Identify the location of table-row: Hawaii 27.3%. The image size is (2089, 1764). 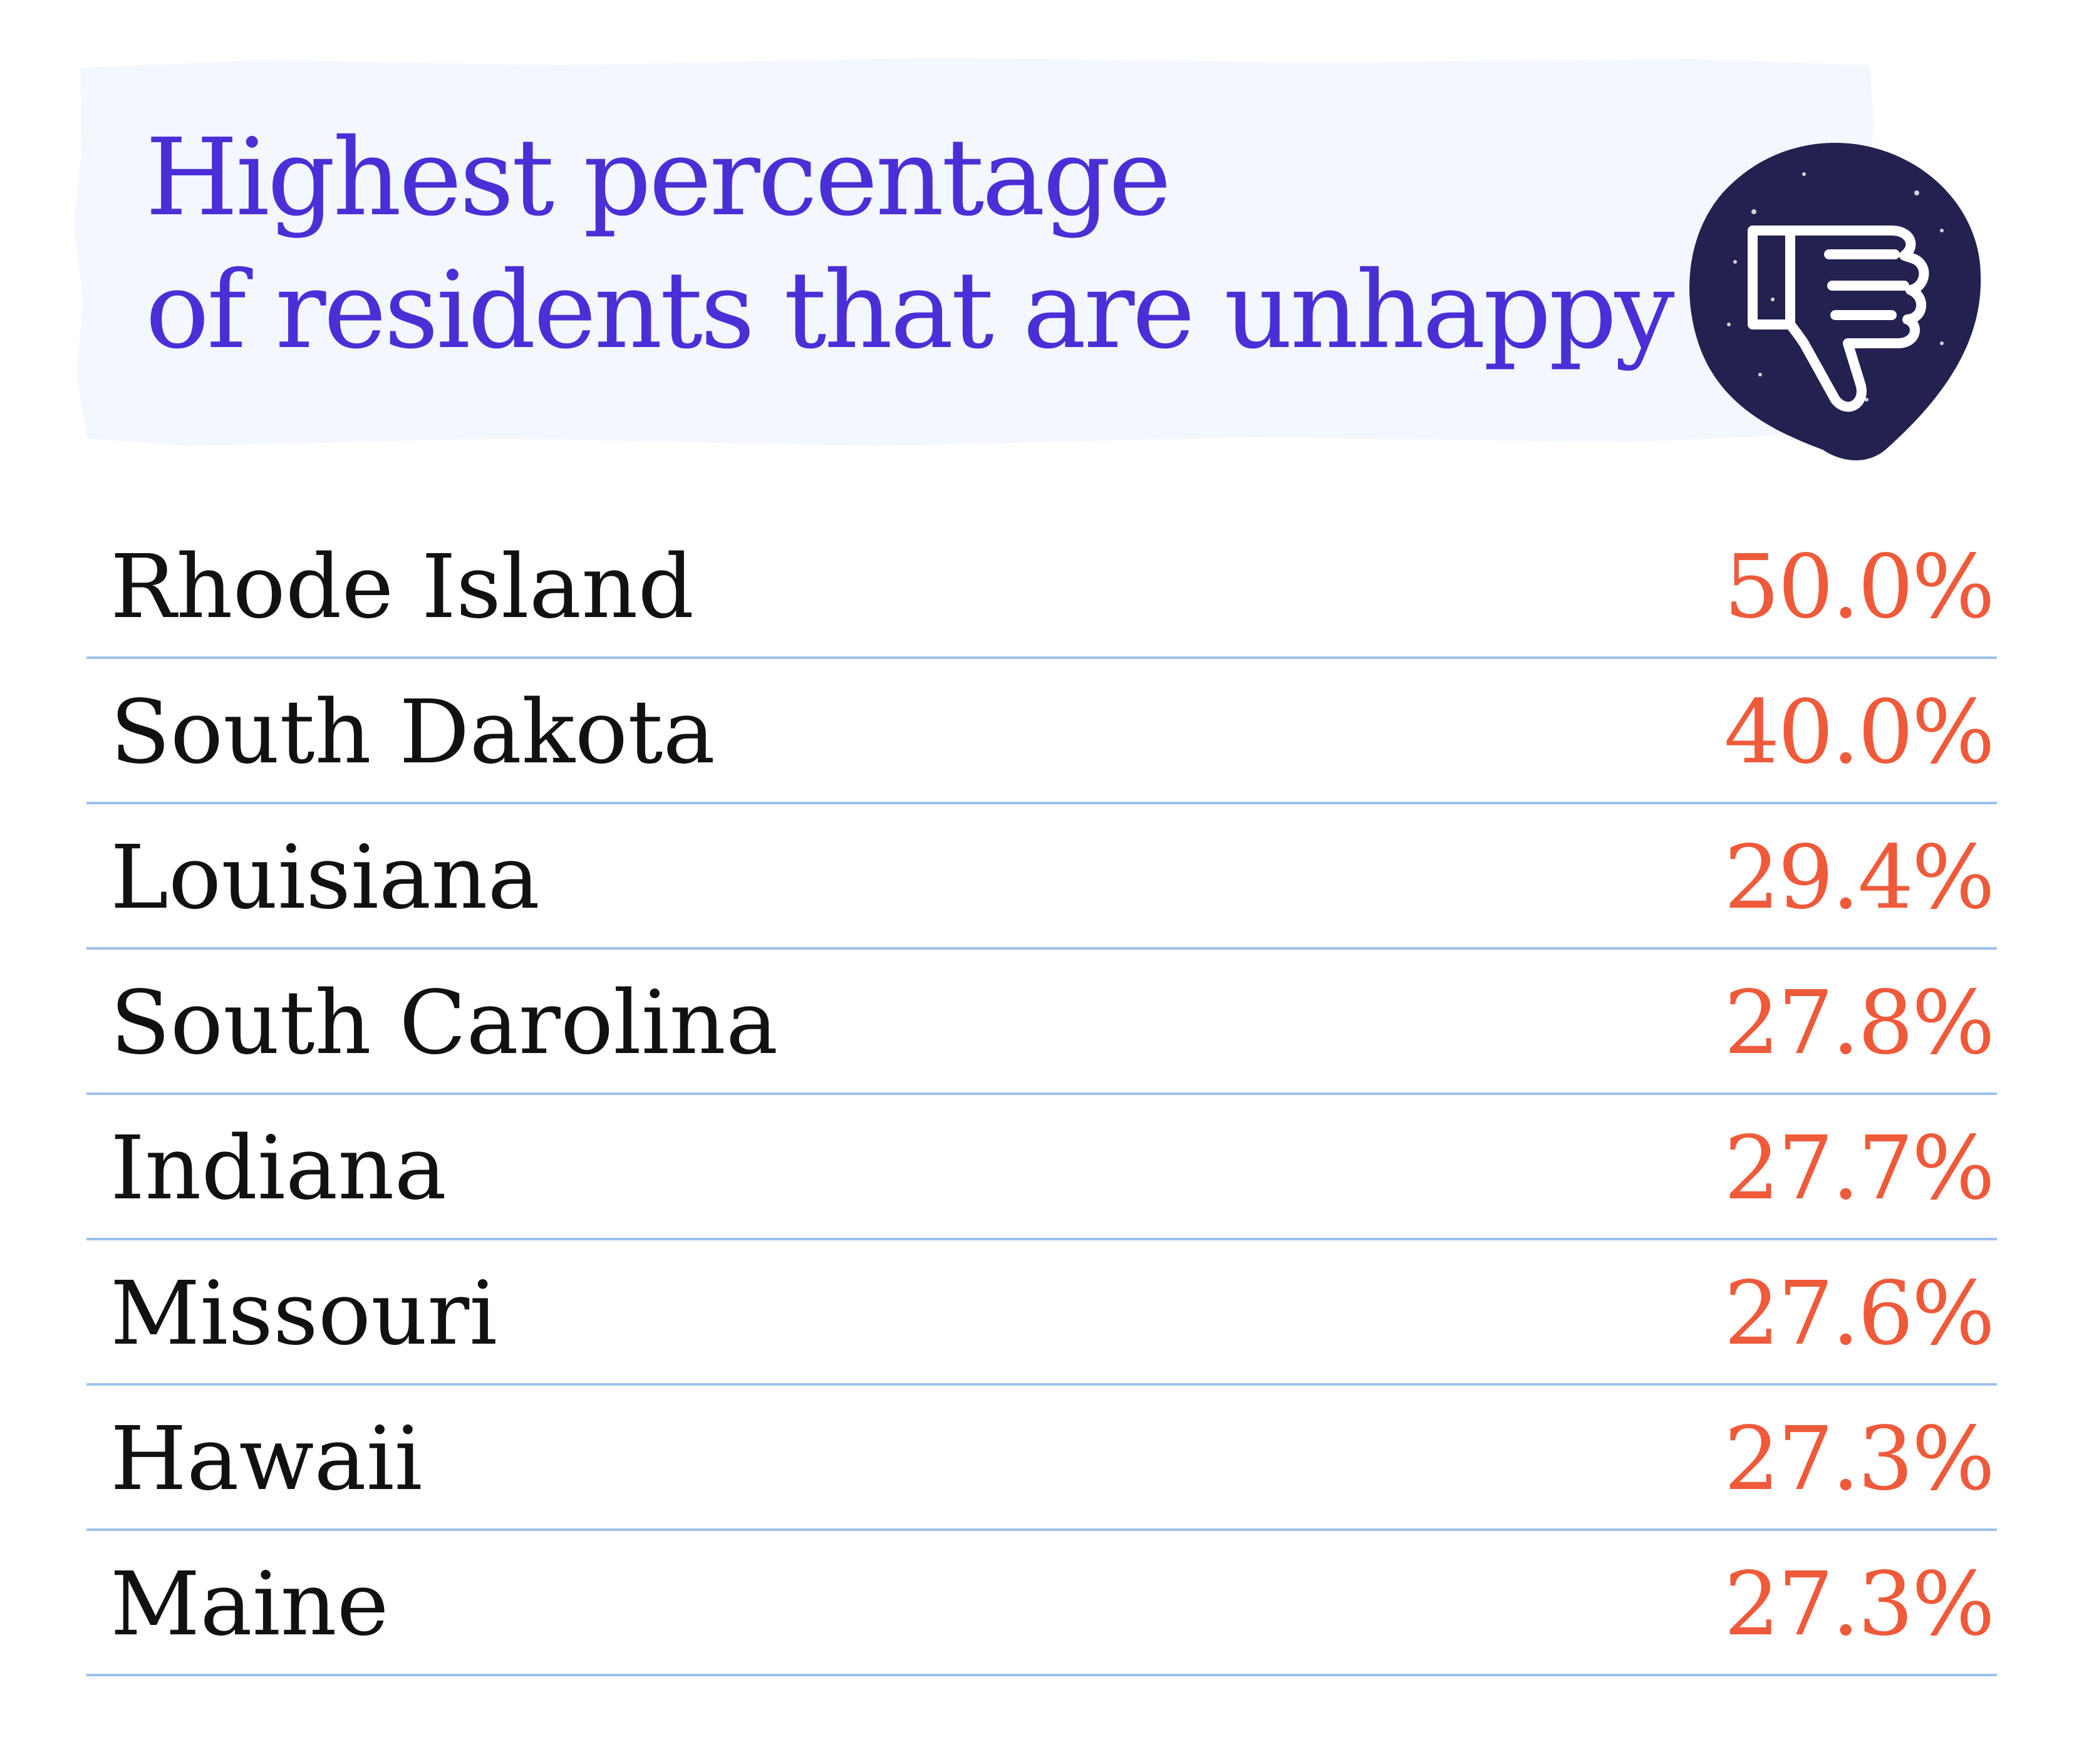
(1041, 1458).